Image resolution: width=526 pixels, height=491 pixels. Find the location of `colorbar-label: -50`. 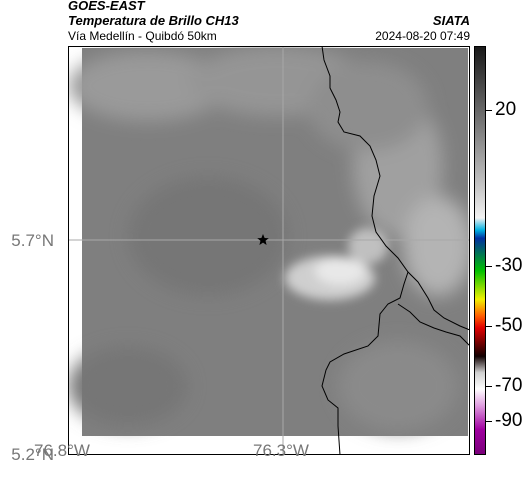

colorbar-label: -50 is located at coordinates (509, 325).